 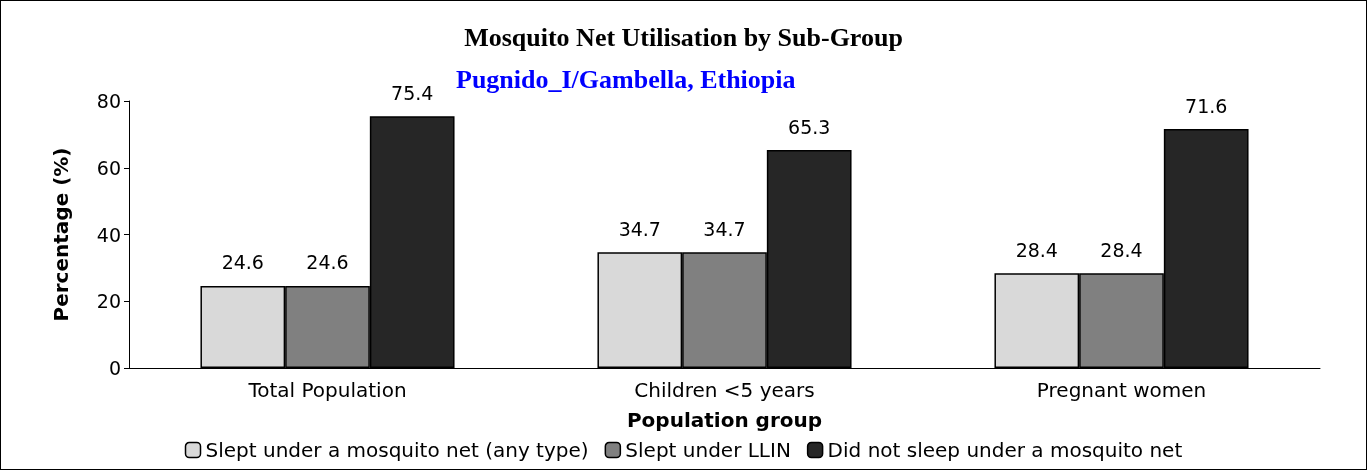 What do you see at coordinates (412, 92) in the screenshot?
I see `data-label: 75.4` at bounding box center [412, 92].